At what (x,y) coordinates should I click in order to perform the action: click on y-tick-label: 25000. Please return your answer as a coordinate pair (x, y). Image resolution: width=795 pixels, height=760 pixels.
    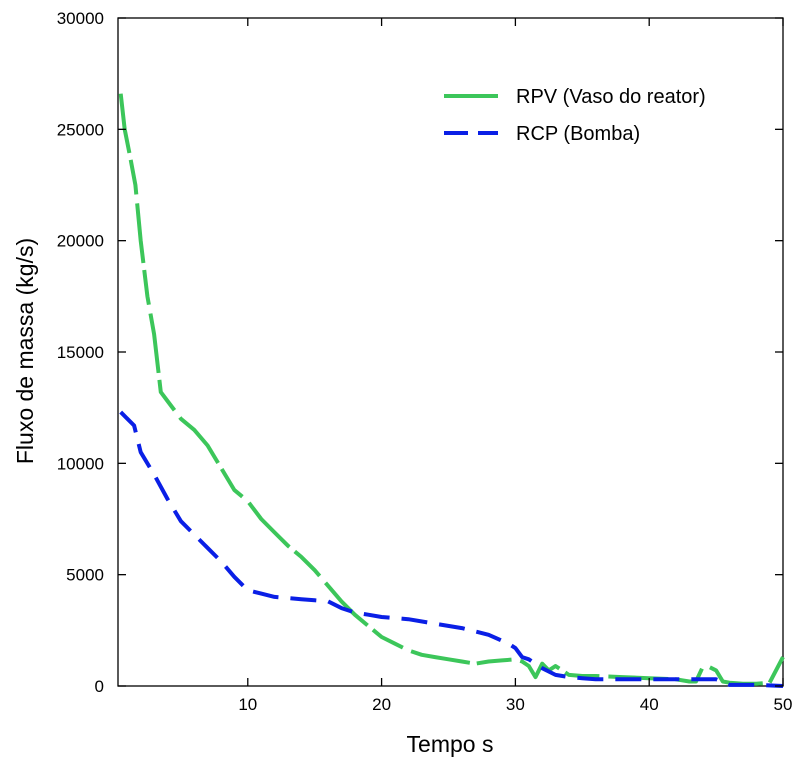
    Looking at the image, I should click on (80, 129).